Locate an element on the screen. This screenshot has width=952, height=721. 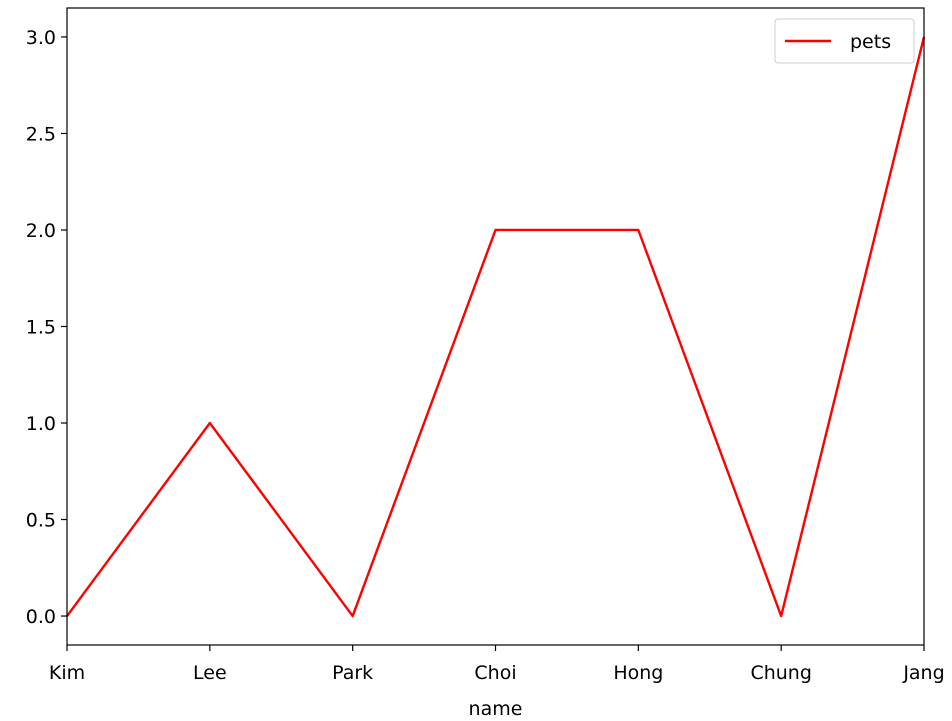
x-tick-label-jang: Jang is located at coordinates (923, 673).